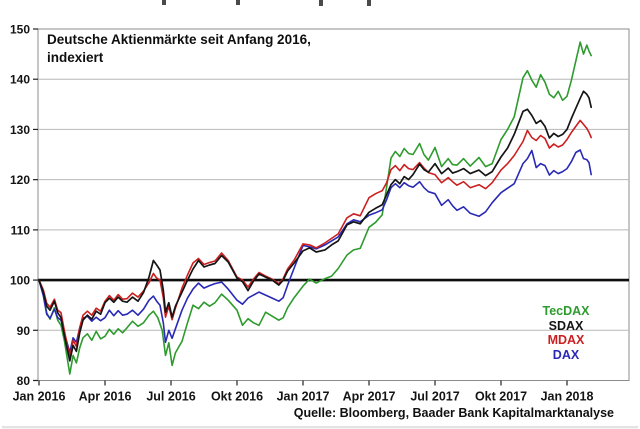 The image size is (640, 429). I want to click on cropped-text-remnant-top, so click(266, 3).